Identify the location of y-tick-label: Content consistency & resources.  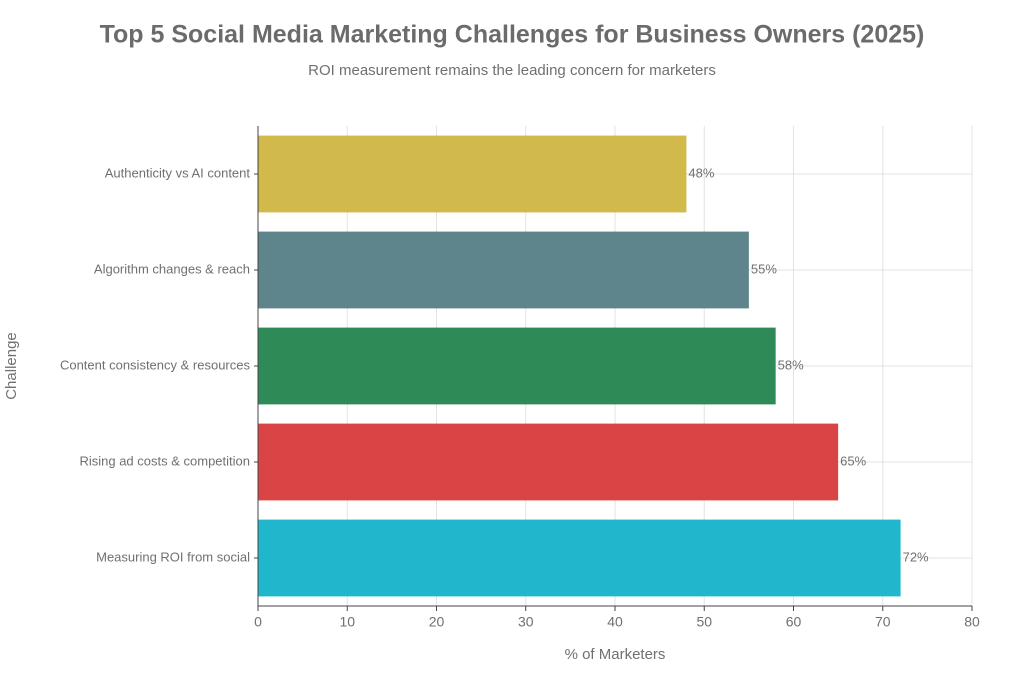
(155, 364).